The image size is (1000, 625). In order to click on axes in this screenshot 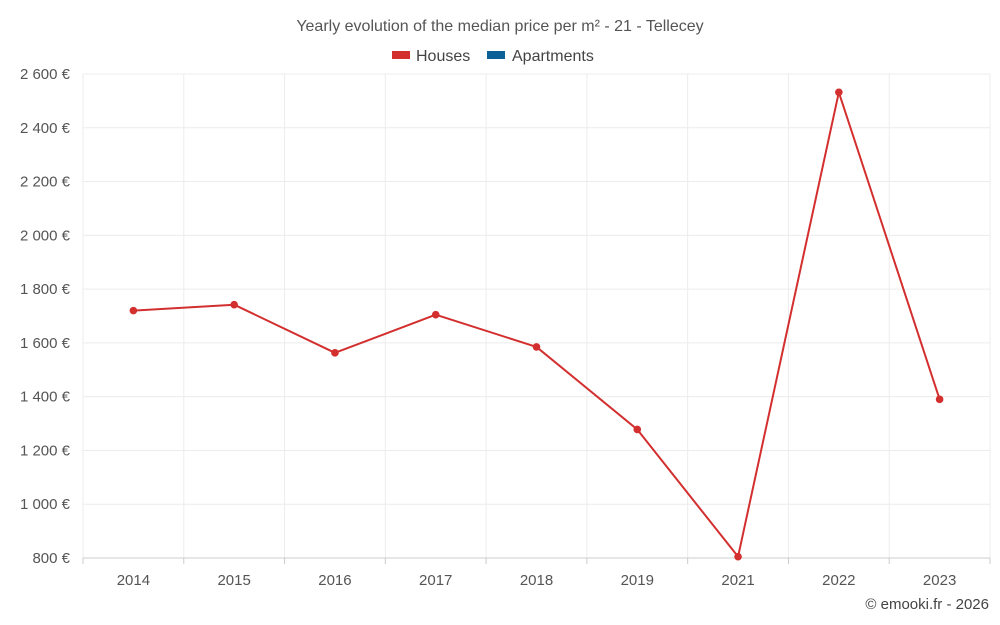, I will do `click(536, 560)`.